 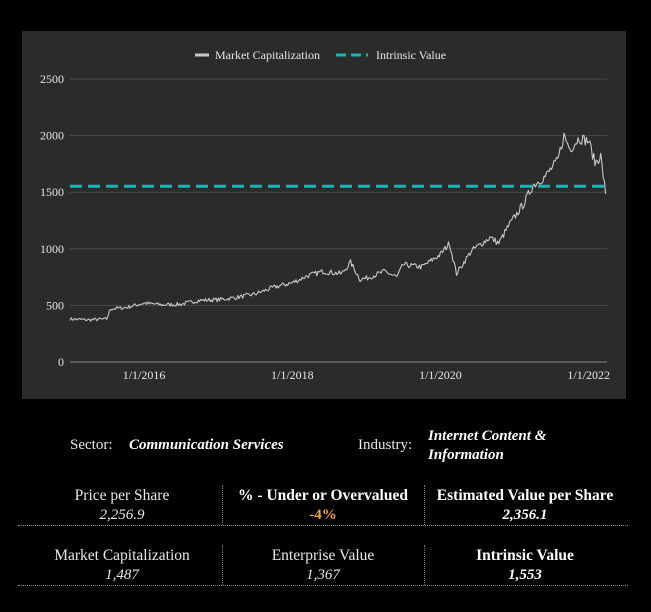 I want to click on market-cap-cell: Market Capitalization 1,487, so click(x=122, y=565).